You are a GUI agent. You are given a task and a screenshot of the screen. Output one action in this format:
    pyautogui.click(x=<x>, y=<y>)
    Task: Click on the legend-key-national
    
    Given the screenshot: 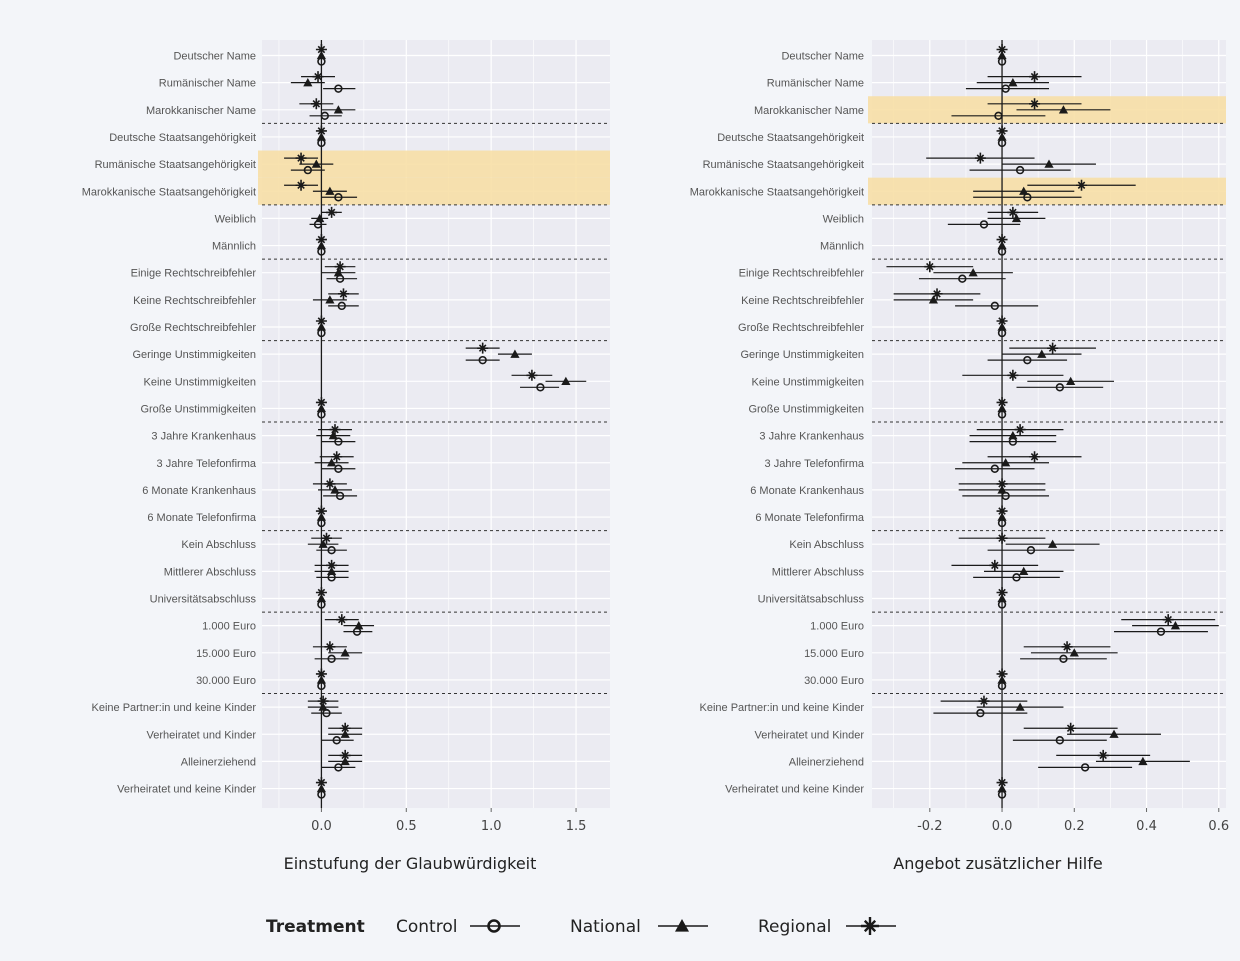 What is the action you would take?
    pyautogui.click(x=683, y=925)
    